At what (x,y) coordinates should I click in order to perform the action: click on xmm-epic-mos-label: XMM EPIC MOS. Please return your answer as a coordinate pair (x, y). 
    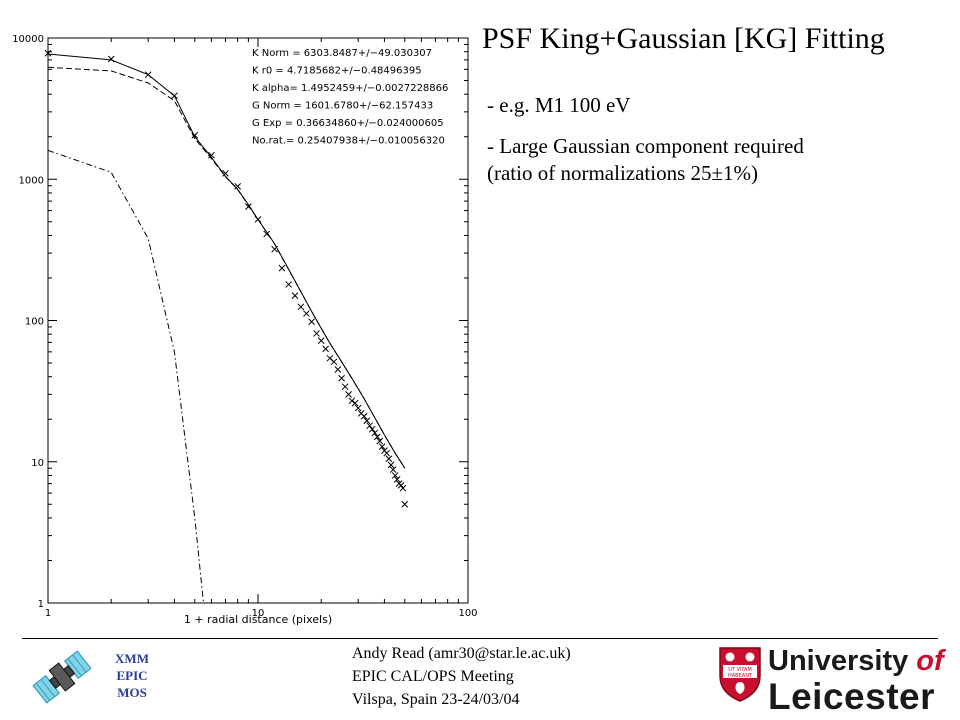
    Looking at the image, I should click on (132, 675).